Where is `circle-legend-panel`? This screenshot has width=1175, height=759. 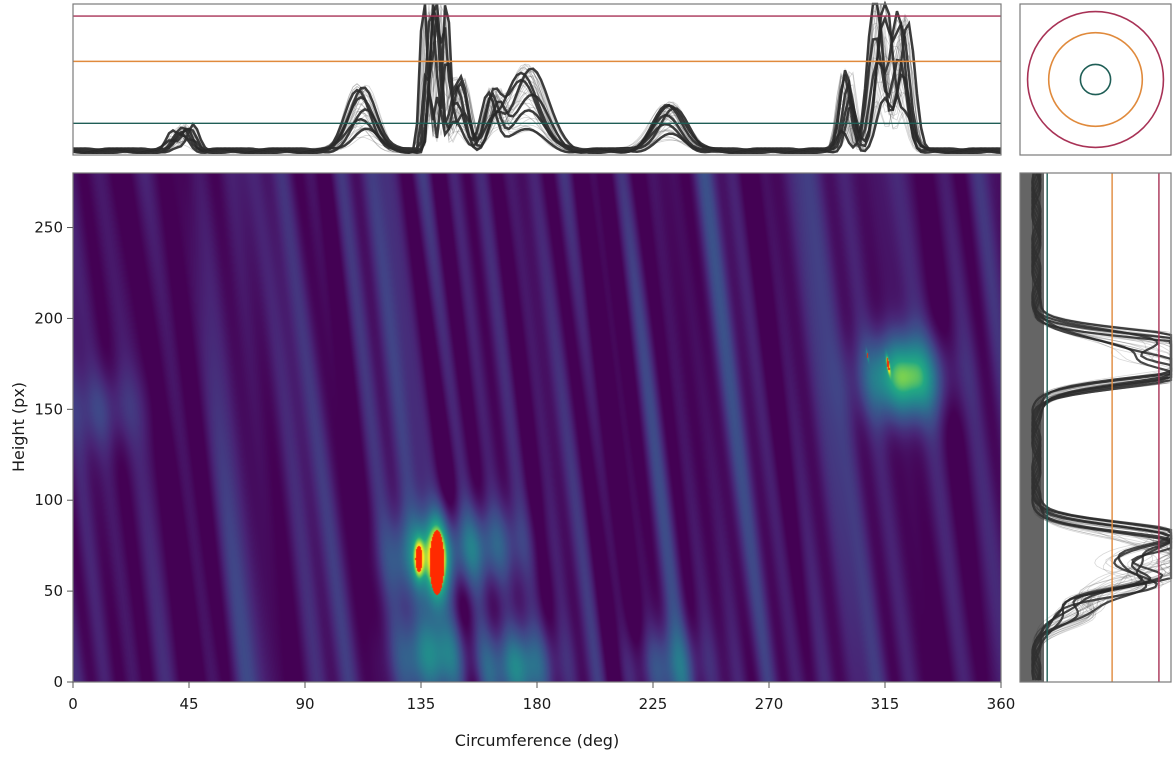
circle-legend-panel is located at coordinates (1095, 79).